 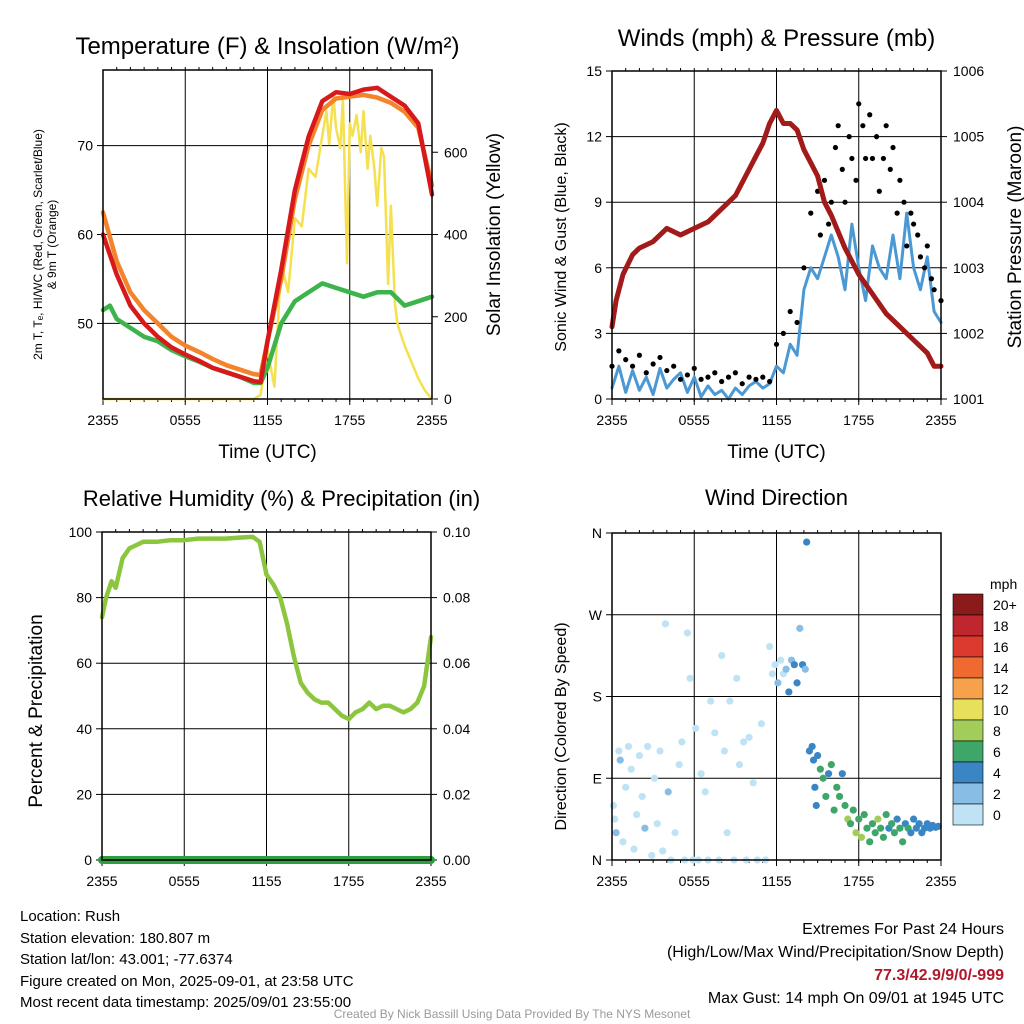 I want to click on colorbar-swatch, so click(x=968, y=793).